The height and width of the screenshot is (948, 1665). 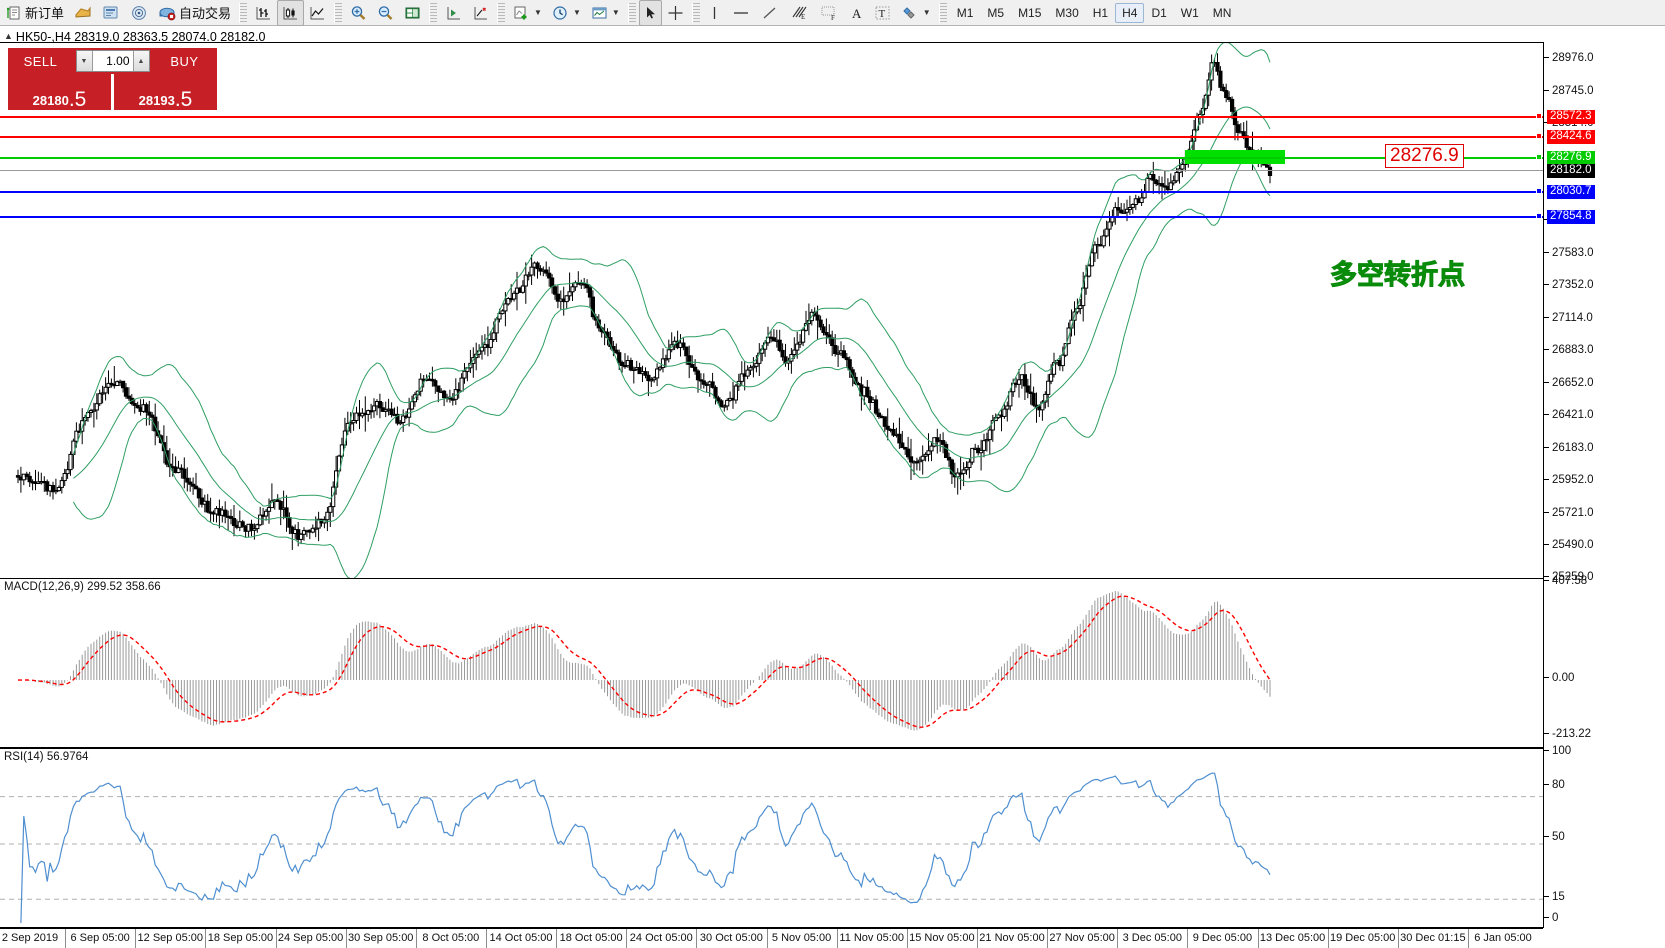 I want to click on volume-up-icon: ▲, so click(x=140, y=61).